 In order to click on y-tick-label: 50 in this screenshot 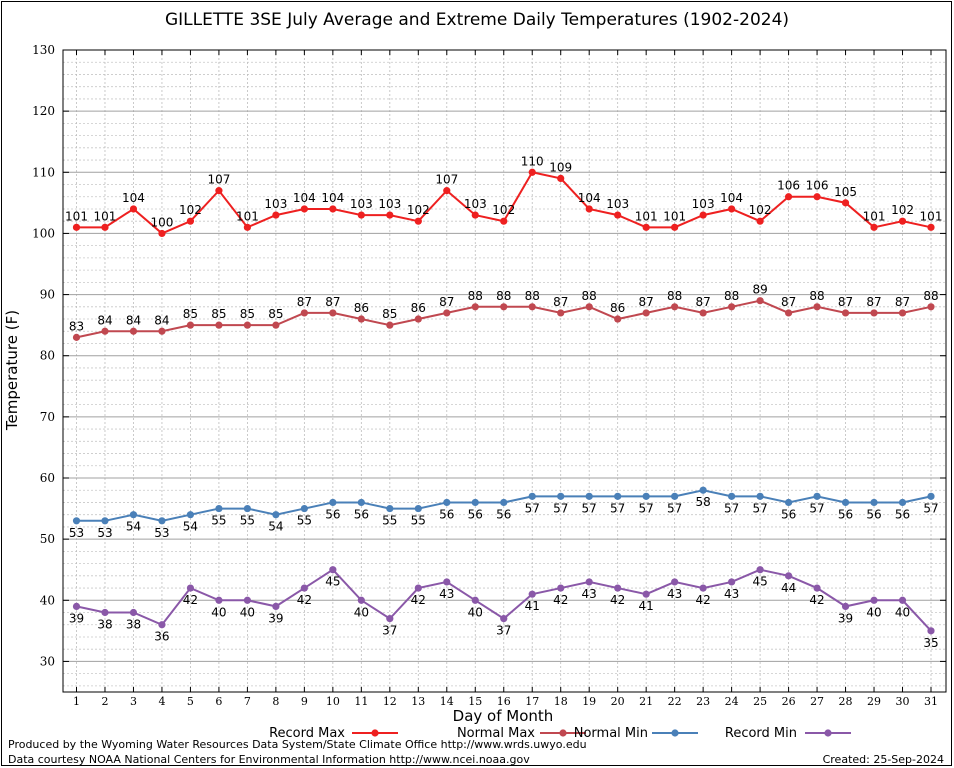, I will do `click(47, 539)`.